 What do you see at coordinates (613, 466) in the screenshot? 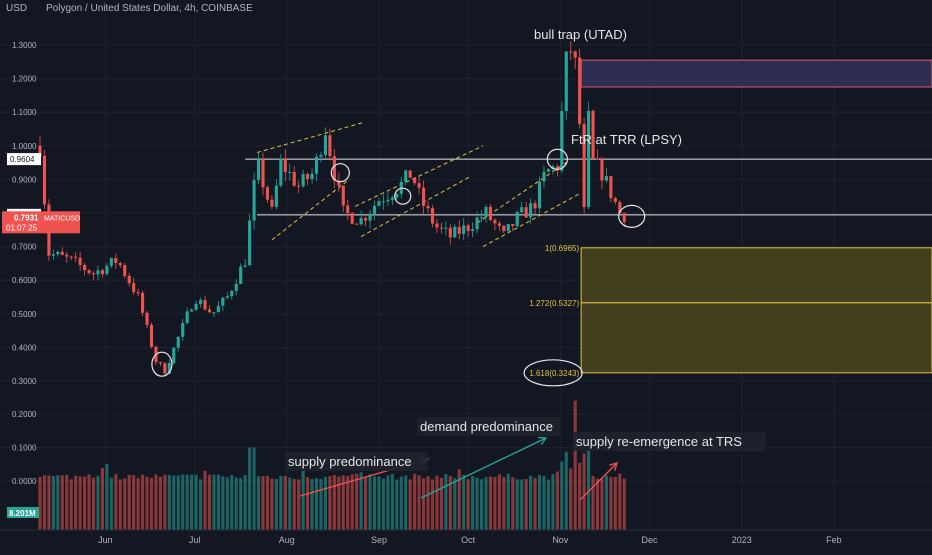
I see `arrow-supply-reemergence-head` at bounding box center [613, 466].